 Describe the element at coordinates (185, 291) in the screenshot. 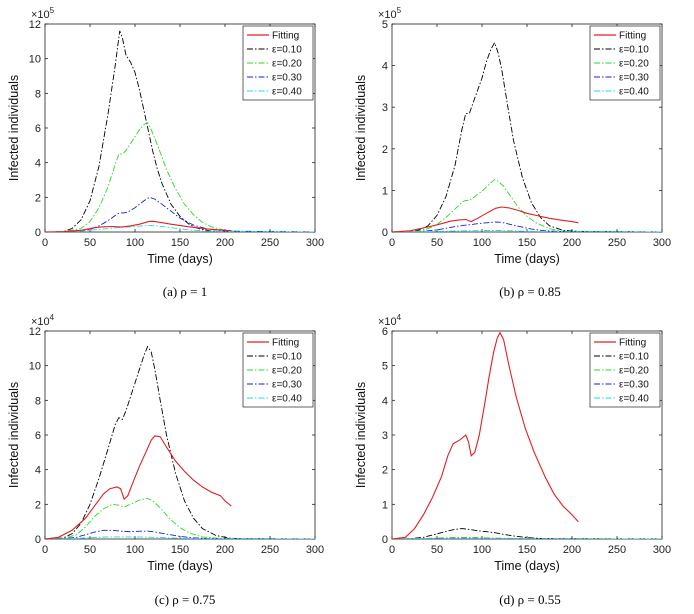

I see `caption-a: (a) ρ = 1` at that location.